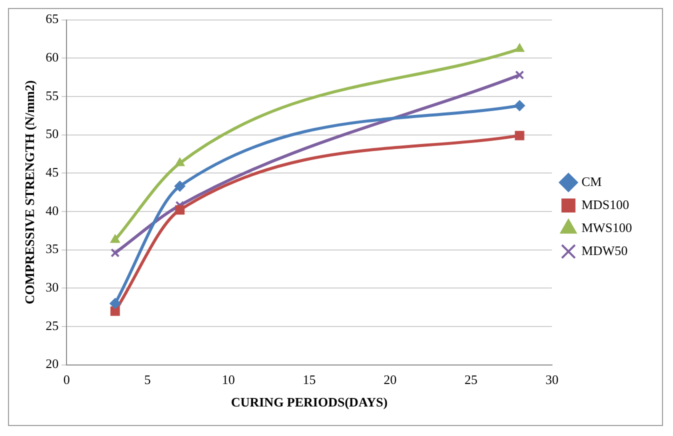  Describe the element at coordinates (66, 380) in the screenshot. I see `x-tick-label: 0` at that location.